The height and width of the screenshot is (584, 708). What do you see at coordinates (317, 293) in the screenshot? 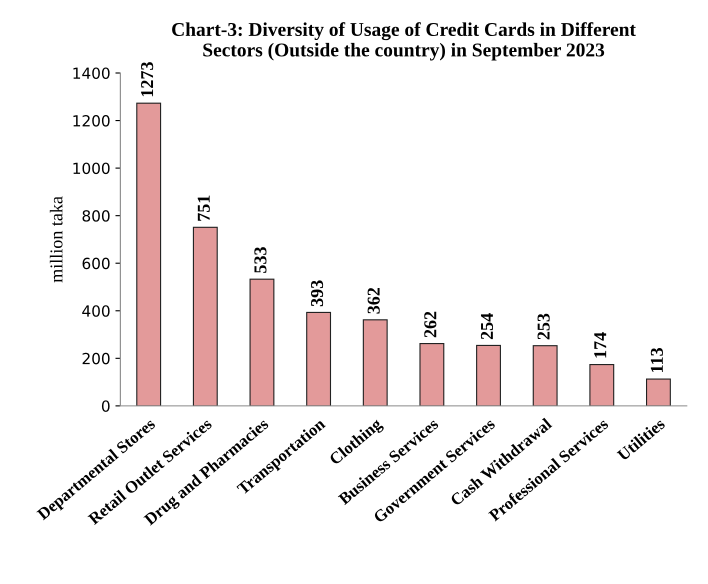
I see `data-label: 393` at bounding box center [317, 293].